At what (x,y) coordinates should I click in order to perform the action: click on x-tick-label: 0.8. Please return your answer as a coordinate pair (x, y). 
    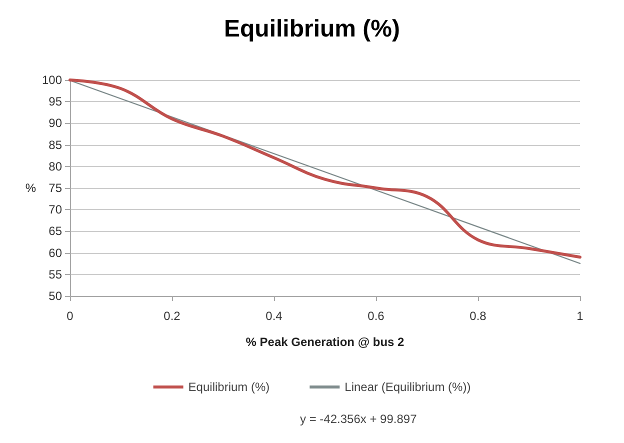
    Looking at the image, I should click on (478, 316).